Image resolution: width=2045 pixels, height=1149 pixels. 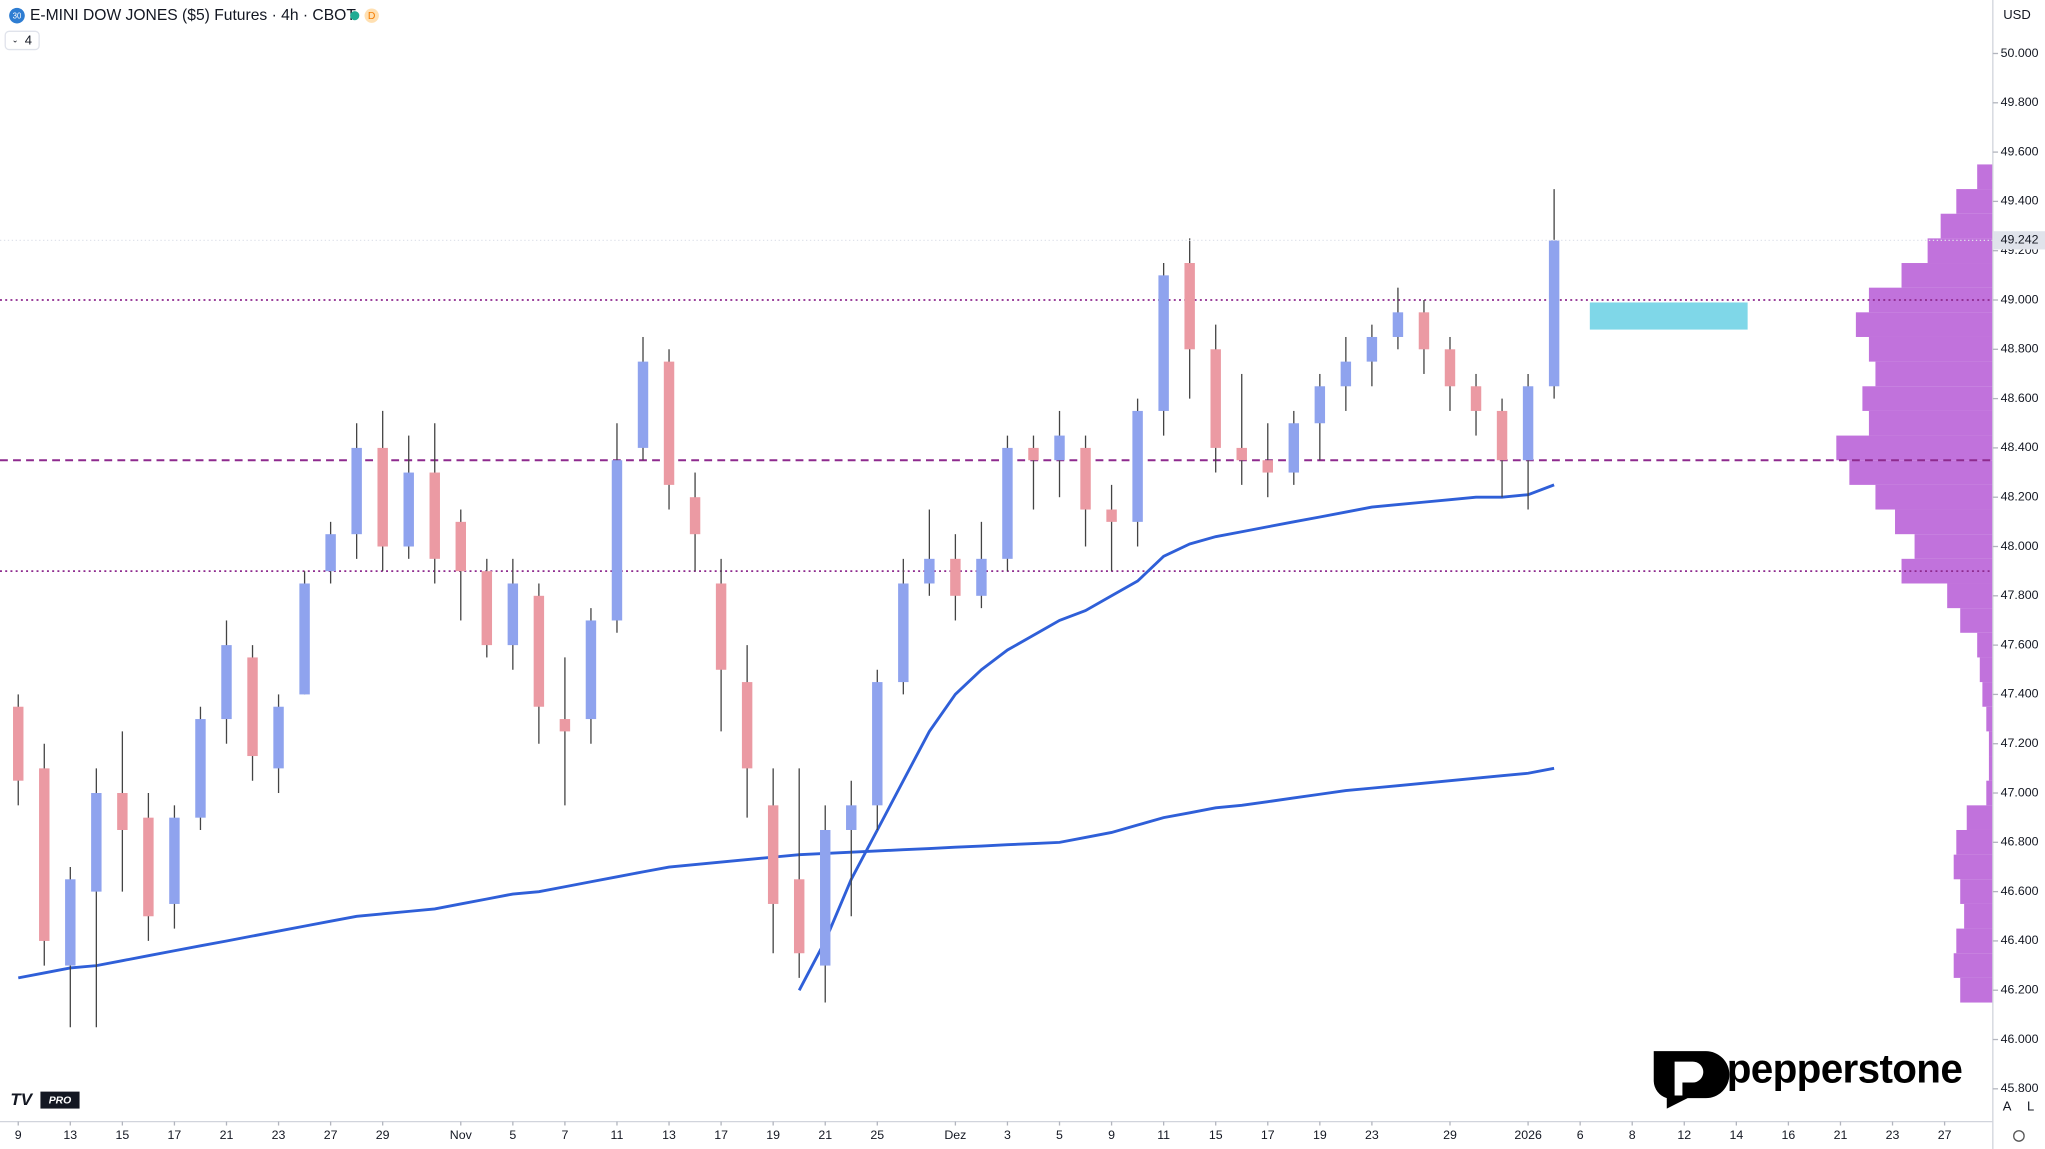 What do you see at coordinates (1632, 1135) in the screenshot?
I see `x-tick-label: 8` at bounding box center [1632, 1135].